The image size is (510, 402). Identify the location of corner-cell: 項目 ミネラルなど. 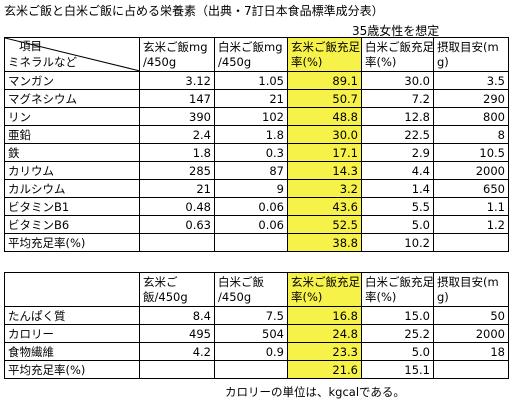
(72, 54).